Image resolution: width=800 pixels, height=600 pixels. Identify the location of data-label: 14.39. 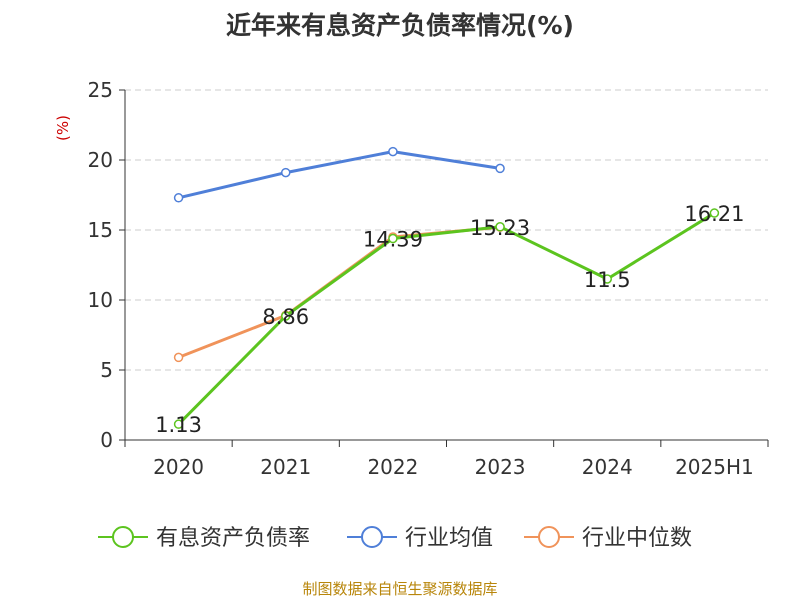
(393, 240).